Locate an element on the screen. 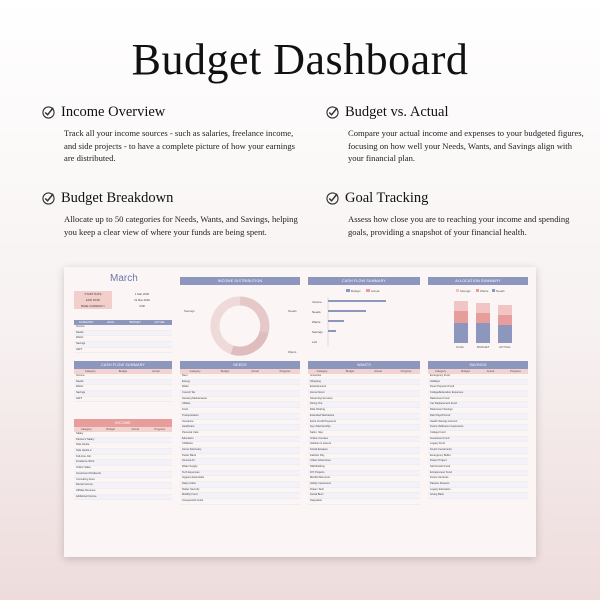 Image resolution: width=600 pixels, height=600 pixels. table-row: Full-time Job is located at coordinates (123, 458).